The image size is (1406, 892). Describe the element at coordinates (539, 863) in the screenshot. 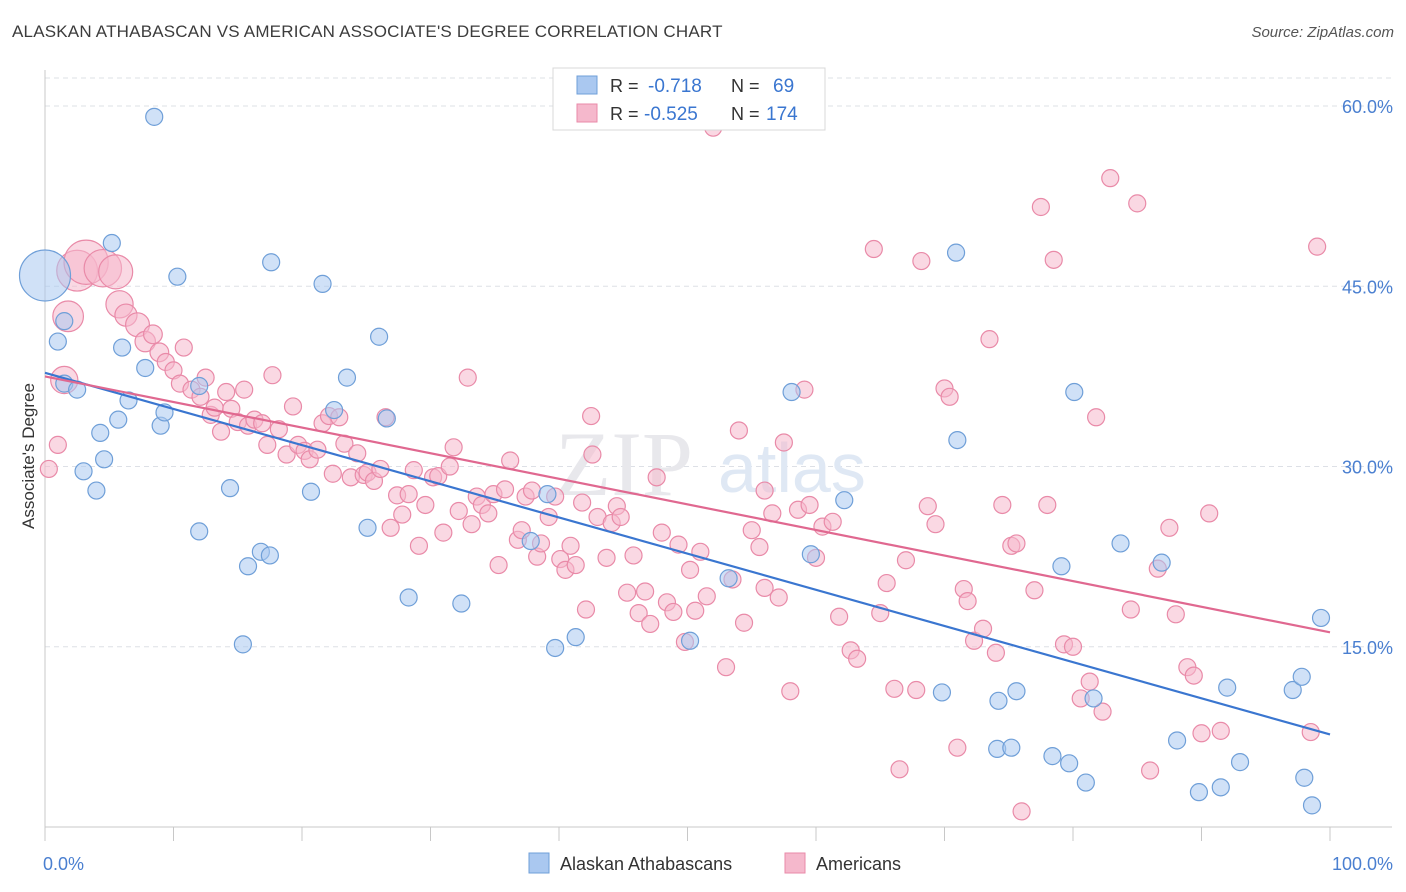

I see `legend-swatch-alaskan-athabascans` at that location.